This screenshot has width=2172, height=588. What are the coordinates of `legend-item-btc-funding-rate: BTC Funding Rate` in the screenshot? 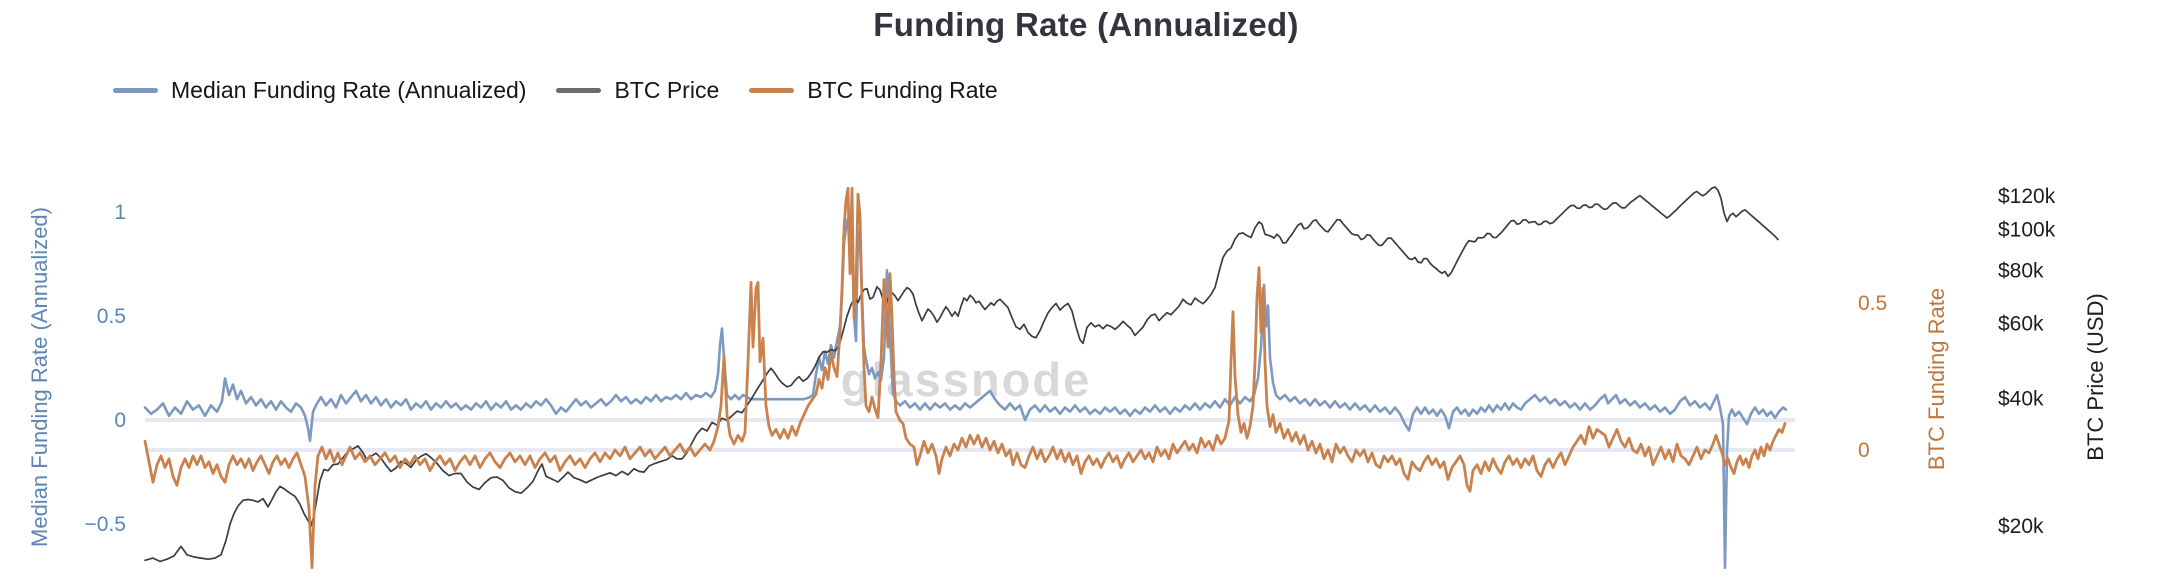 It's located at (873, 90).